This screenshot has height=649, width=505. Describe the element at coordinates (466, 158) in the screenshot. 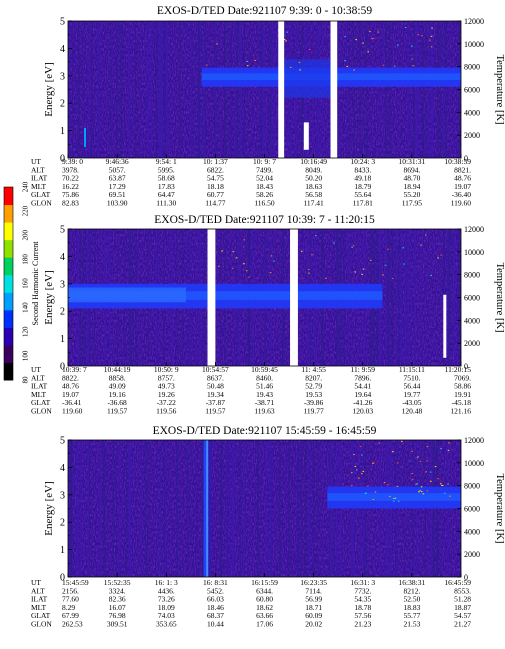

I see `y-right-tick-label: 0` at that location.